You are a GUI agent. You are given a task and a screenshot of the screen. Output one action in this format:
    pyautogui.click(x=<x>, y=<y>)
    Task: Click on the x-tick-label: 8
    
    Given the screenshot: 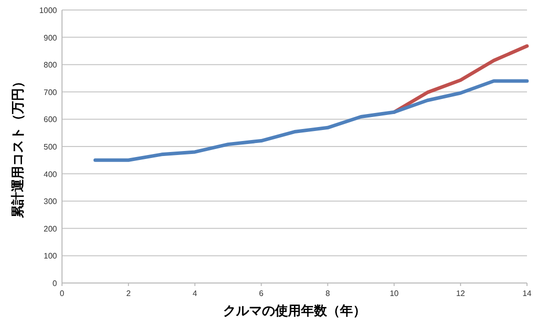 What is the action you would take?
    pyautogui.click(x=327, y=293)
    